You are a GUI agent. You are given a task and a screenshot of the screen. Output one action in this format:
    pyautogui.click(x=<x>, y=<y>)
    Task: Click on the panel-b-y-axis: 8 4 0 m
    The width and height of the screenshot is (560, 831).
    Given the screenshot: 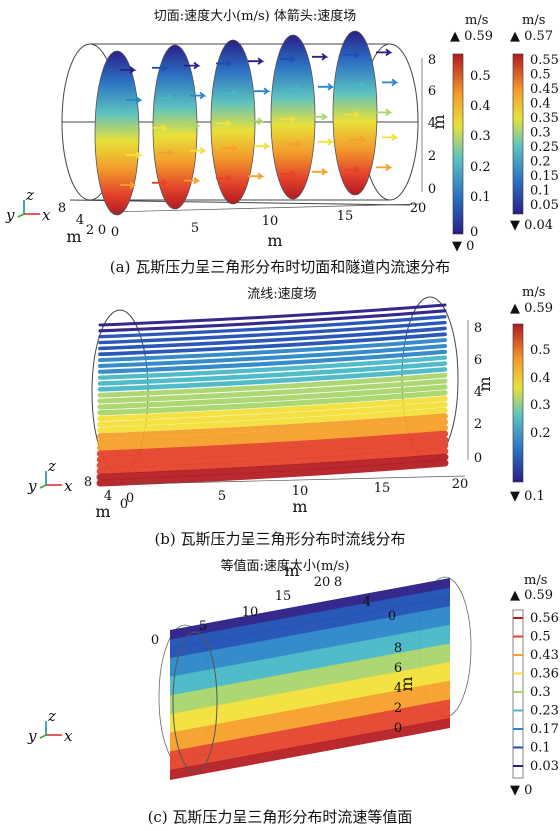 What is the action you would take?
    pyautogui.click(x=106, y=498)
    